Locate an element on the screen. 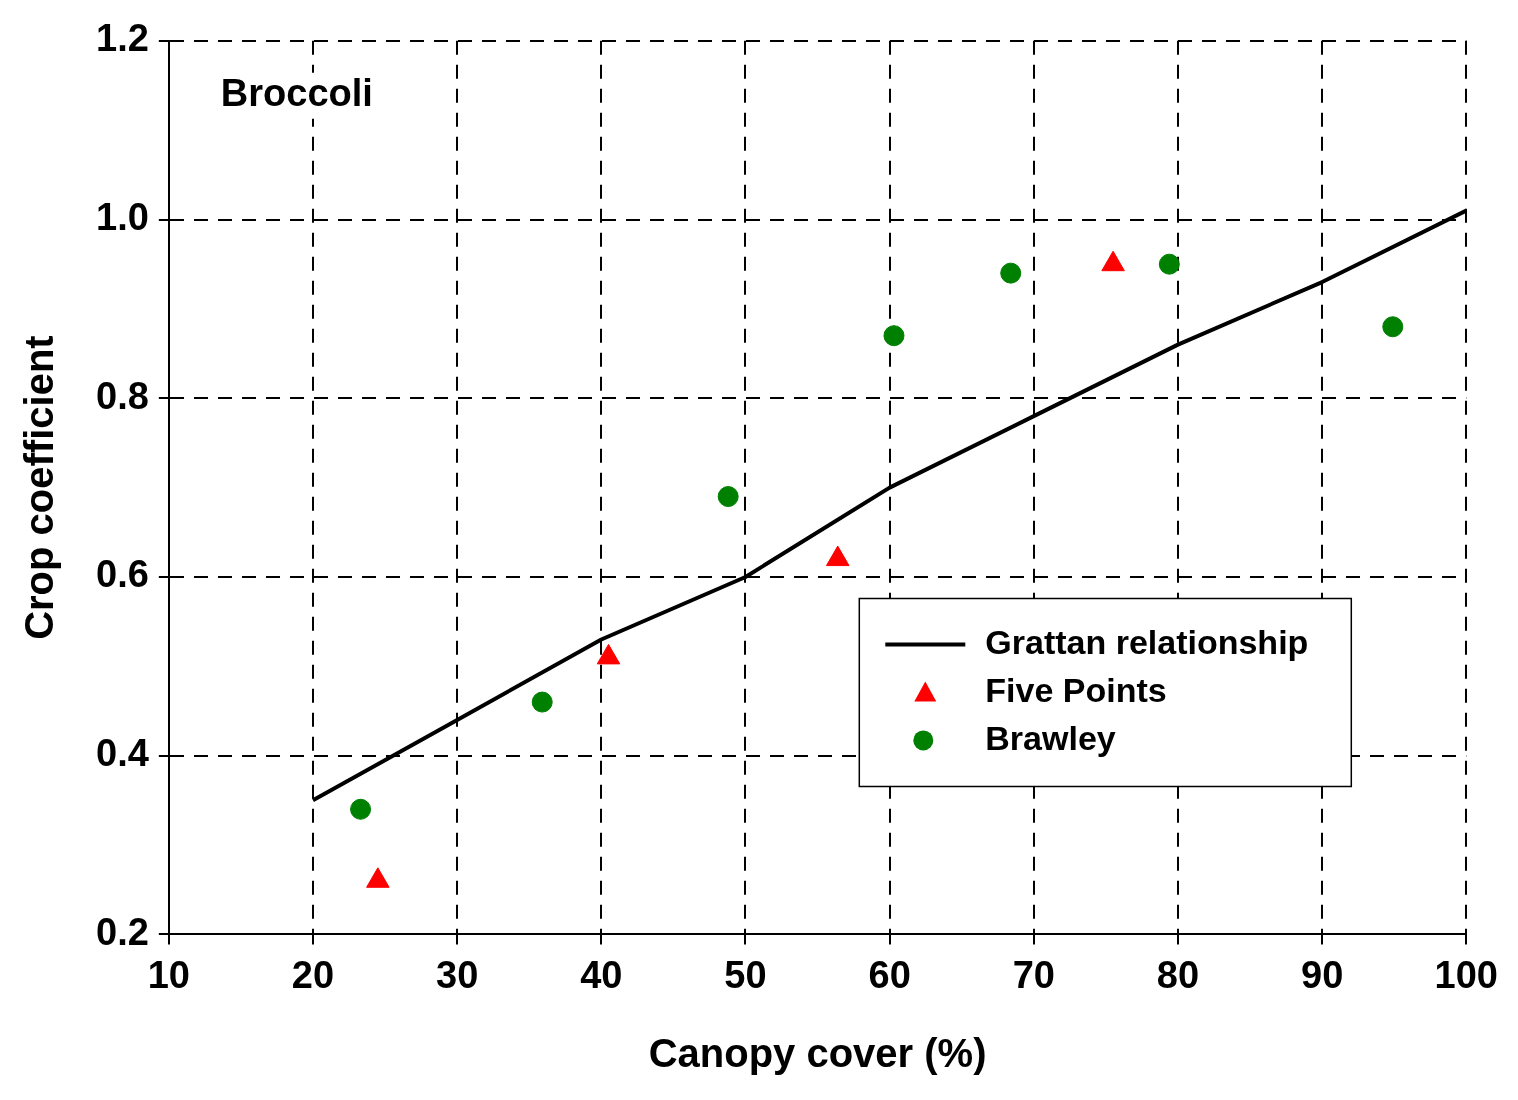 The height and width of the screenshot is (1100, 1518). x-tick-label: 100 is located at coordinates (1466, 974).